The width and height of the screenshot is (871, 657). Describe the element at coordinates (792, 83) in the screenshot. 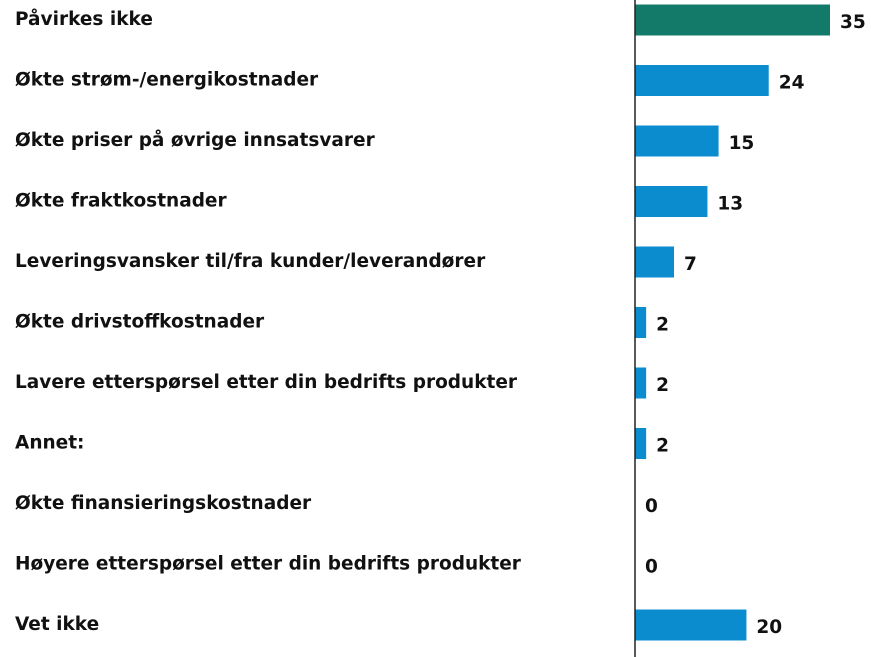

I see `value-label: 24` at that location.